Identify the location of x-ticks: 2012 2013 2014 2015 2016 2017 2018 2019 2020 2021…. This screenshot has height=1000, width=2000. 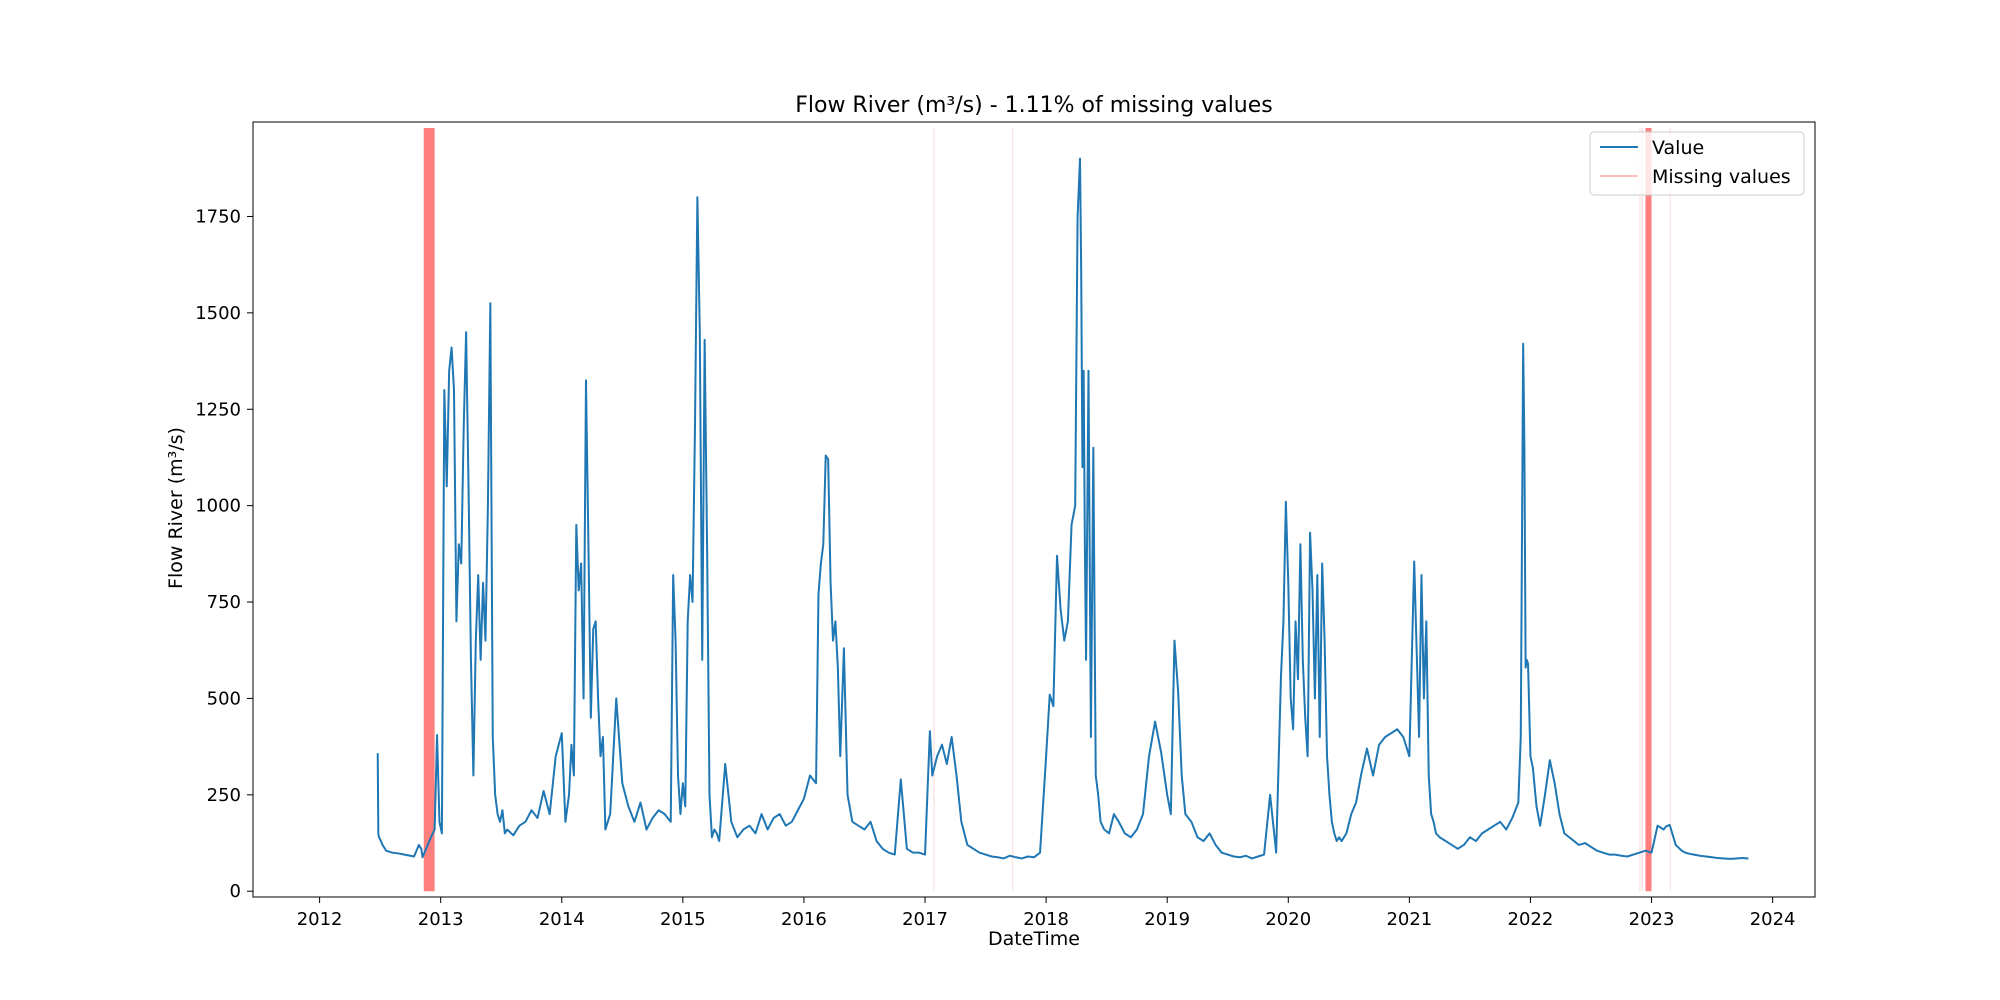
(1046, 913).